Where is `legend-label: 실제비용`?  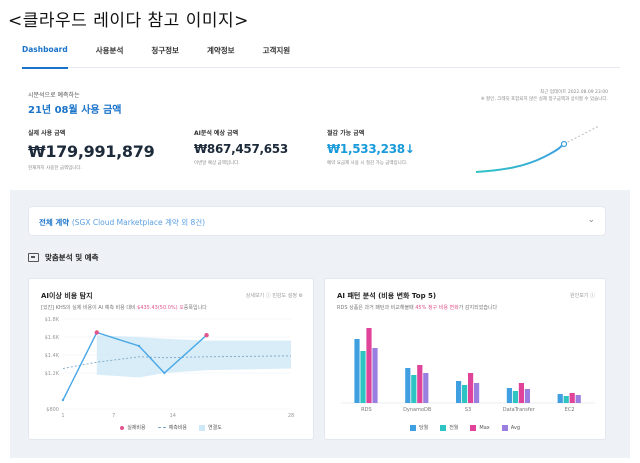
legend-label: 실제비용 is located at coordinates (136, 428).